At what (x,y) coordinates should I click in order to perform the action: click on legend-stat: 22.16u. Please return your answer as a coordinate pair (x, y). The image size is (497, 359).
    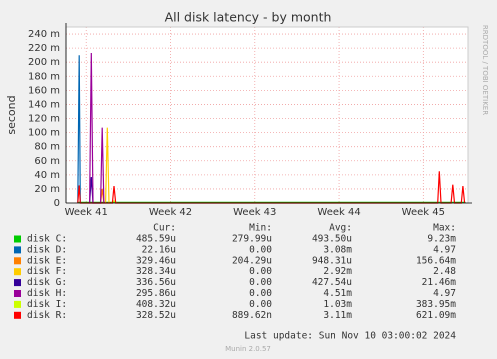
    Looking at the image, I should click on (159, 249).